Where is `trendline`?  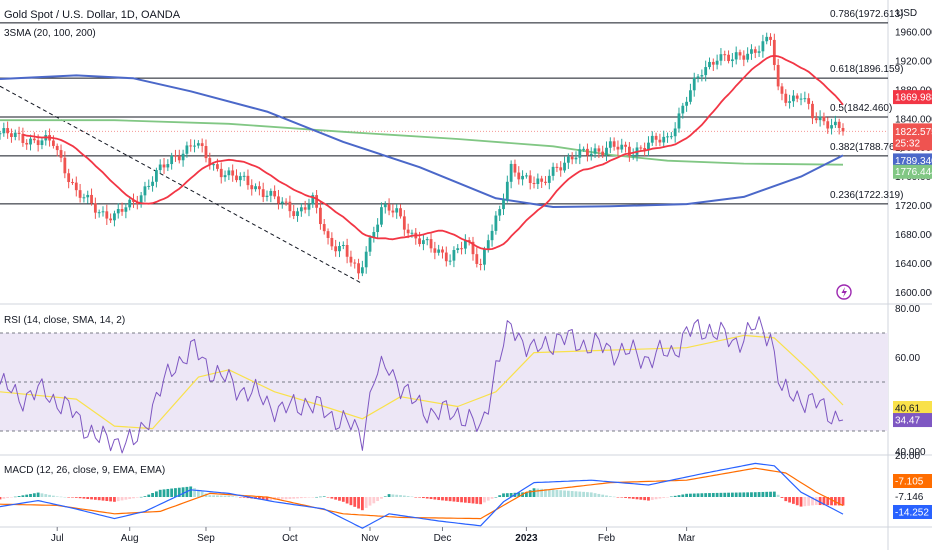
trendline is located at coordinates (181, 185).